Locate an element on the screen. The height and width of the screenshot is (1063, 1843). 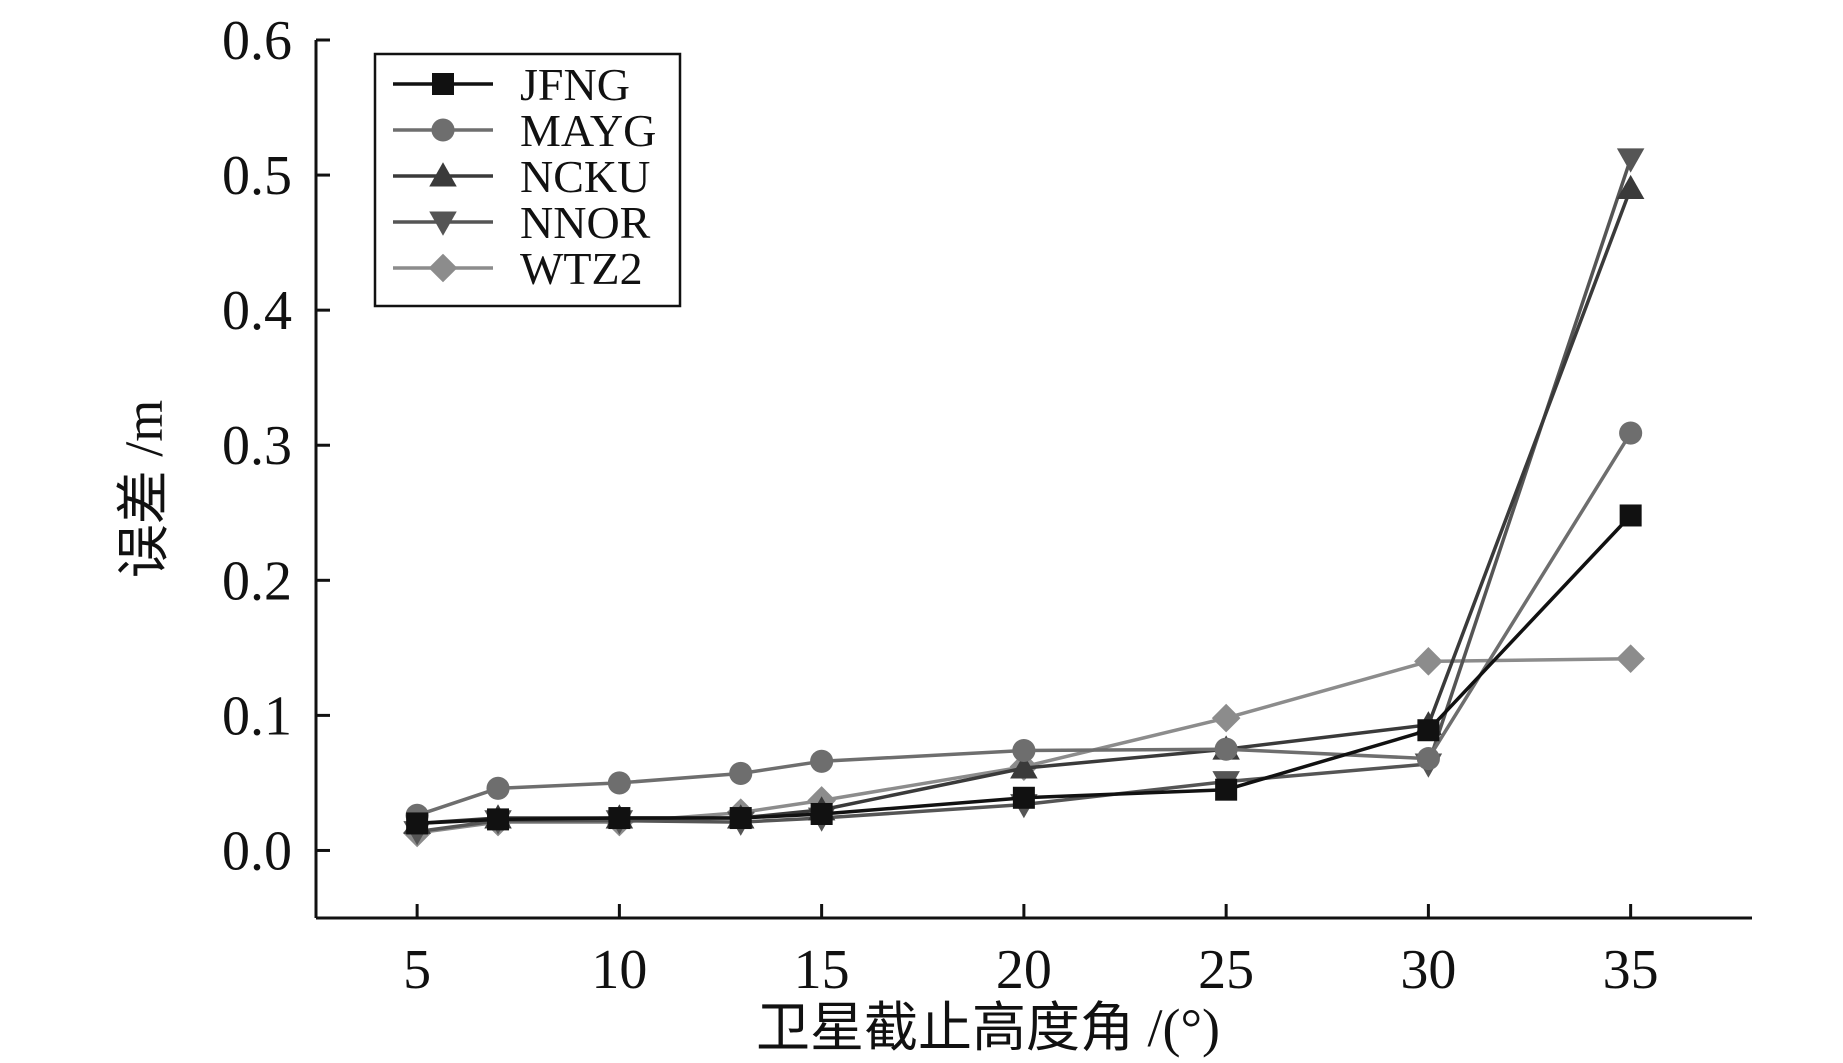
legend-label: JFNG is located at coordinates (575, 84).